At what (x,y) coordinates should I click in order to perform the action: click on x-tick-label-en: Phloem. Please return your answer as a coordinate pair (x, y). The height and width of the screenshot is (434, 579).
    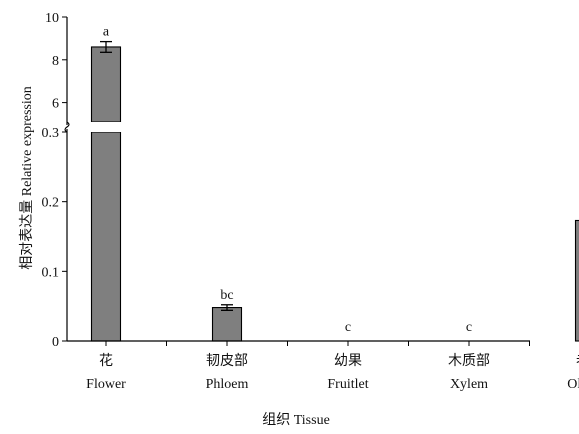
    Looking at the image, I should click on (227, 384).